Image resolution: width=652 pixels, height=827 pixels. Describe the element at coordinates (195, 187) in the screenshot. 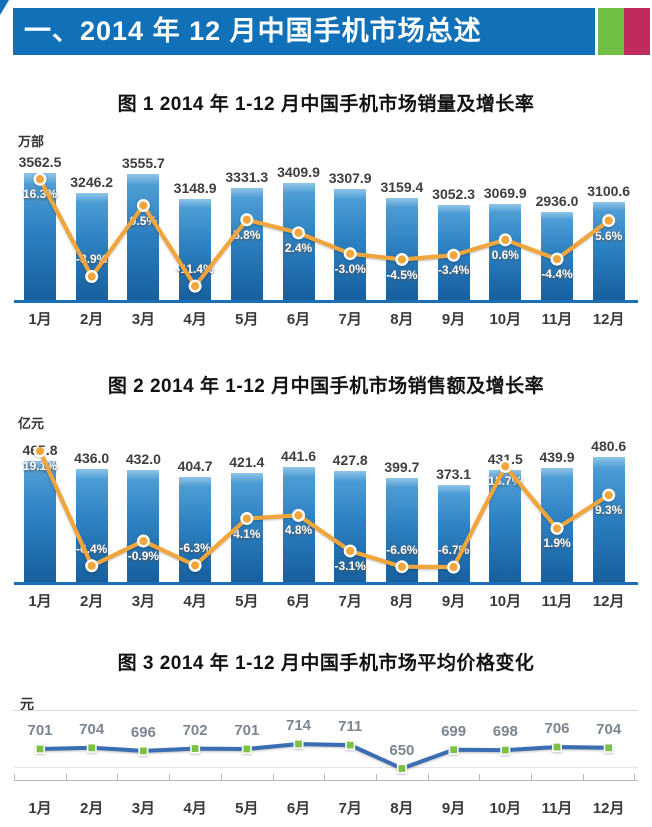

I see `bar-value-label: 3148.9` at that location.